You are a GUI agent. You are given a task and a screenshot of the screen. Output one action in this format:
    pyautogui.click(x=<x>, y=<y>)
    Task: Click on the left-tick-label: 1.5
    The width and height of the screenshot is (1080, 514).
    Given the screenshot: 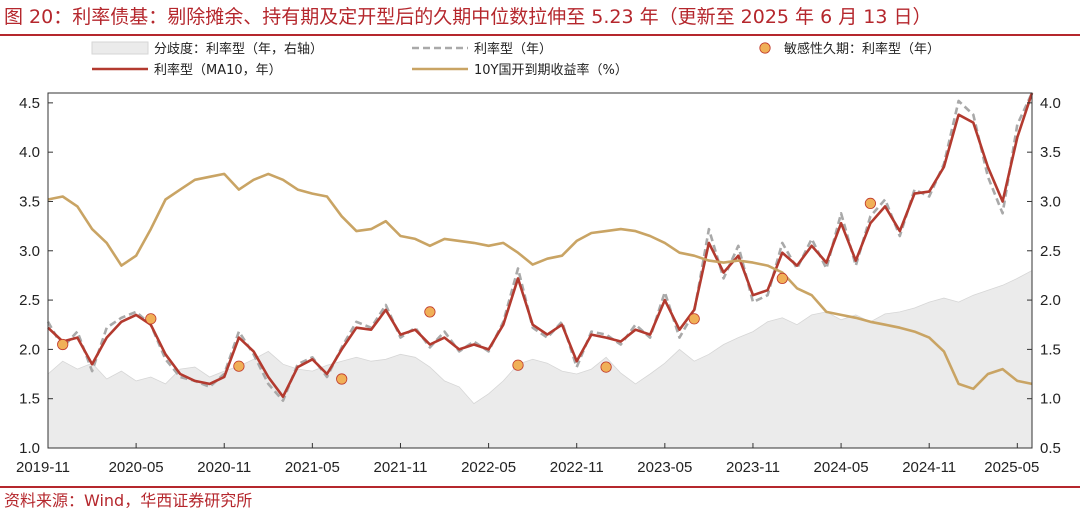 What is the action you would take?
    pyautogui.click(x=29, y=399)
    